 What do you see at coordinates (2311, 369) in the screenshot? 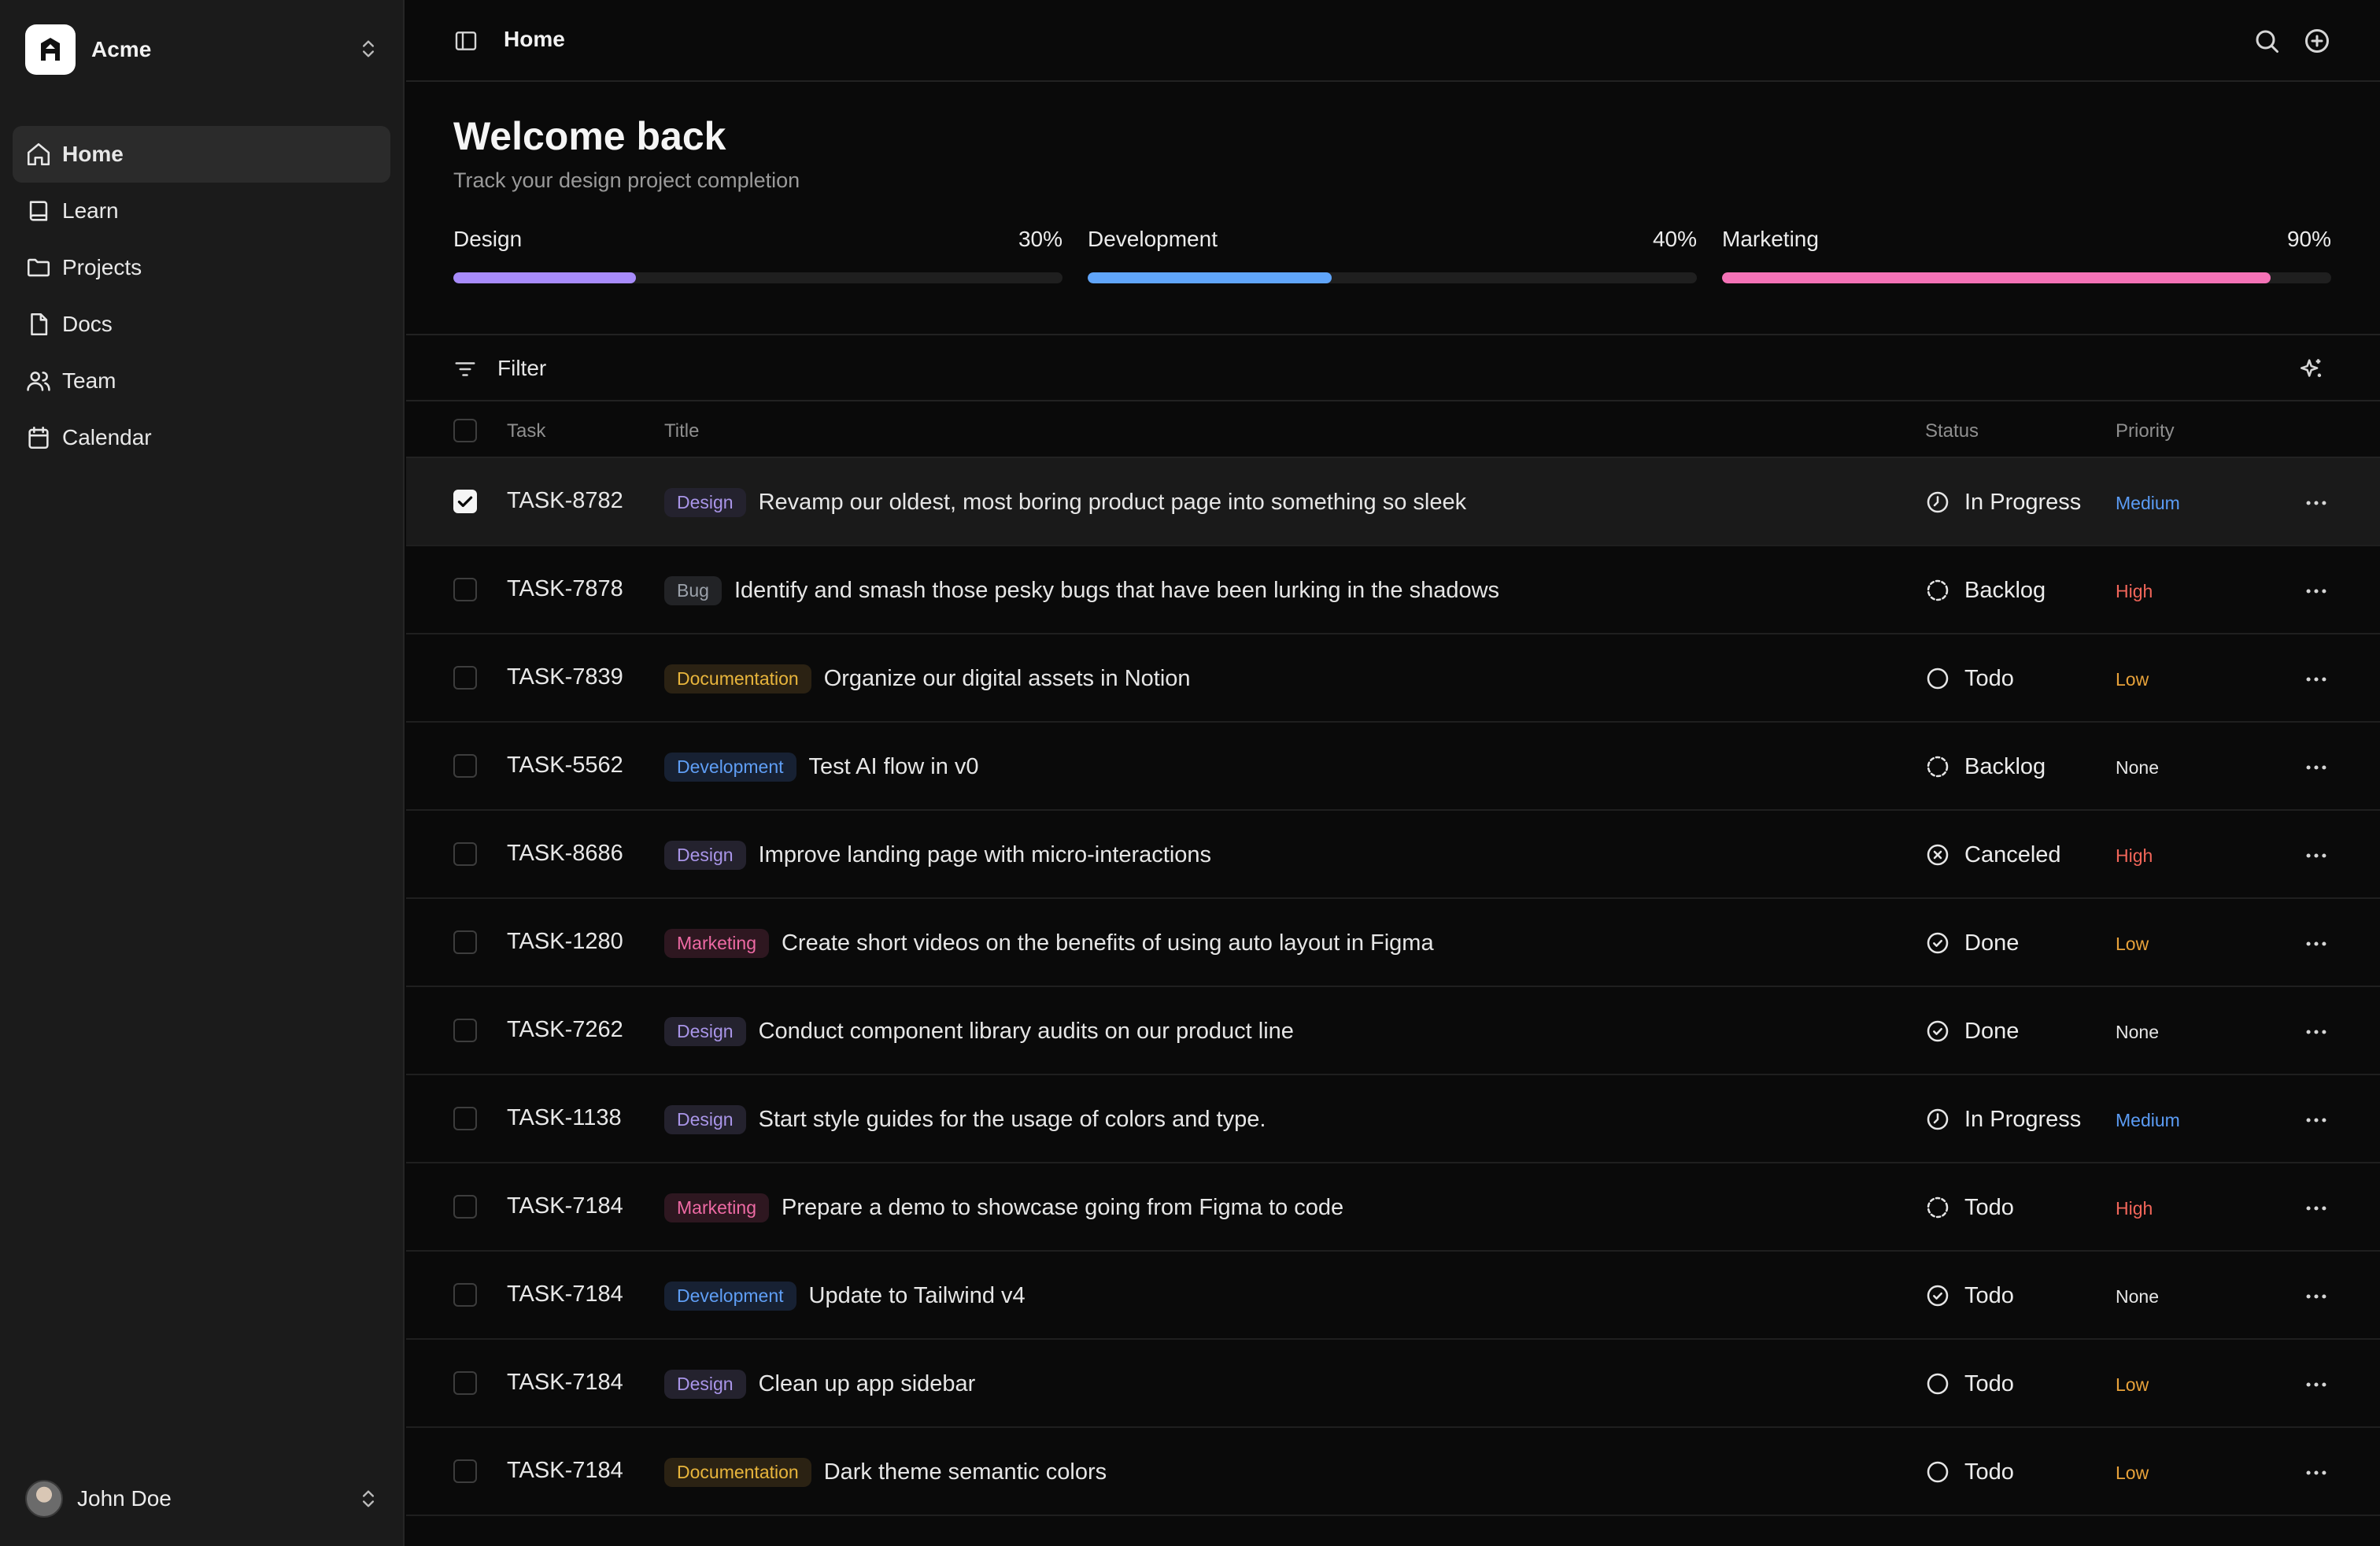
I see `sparkles-icon` at bounding box center [2311, 369].